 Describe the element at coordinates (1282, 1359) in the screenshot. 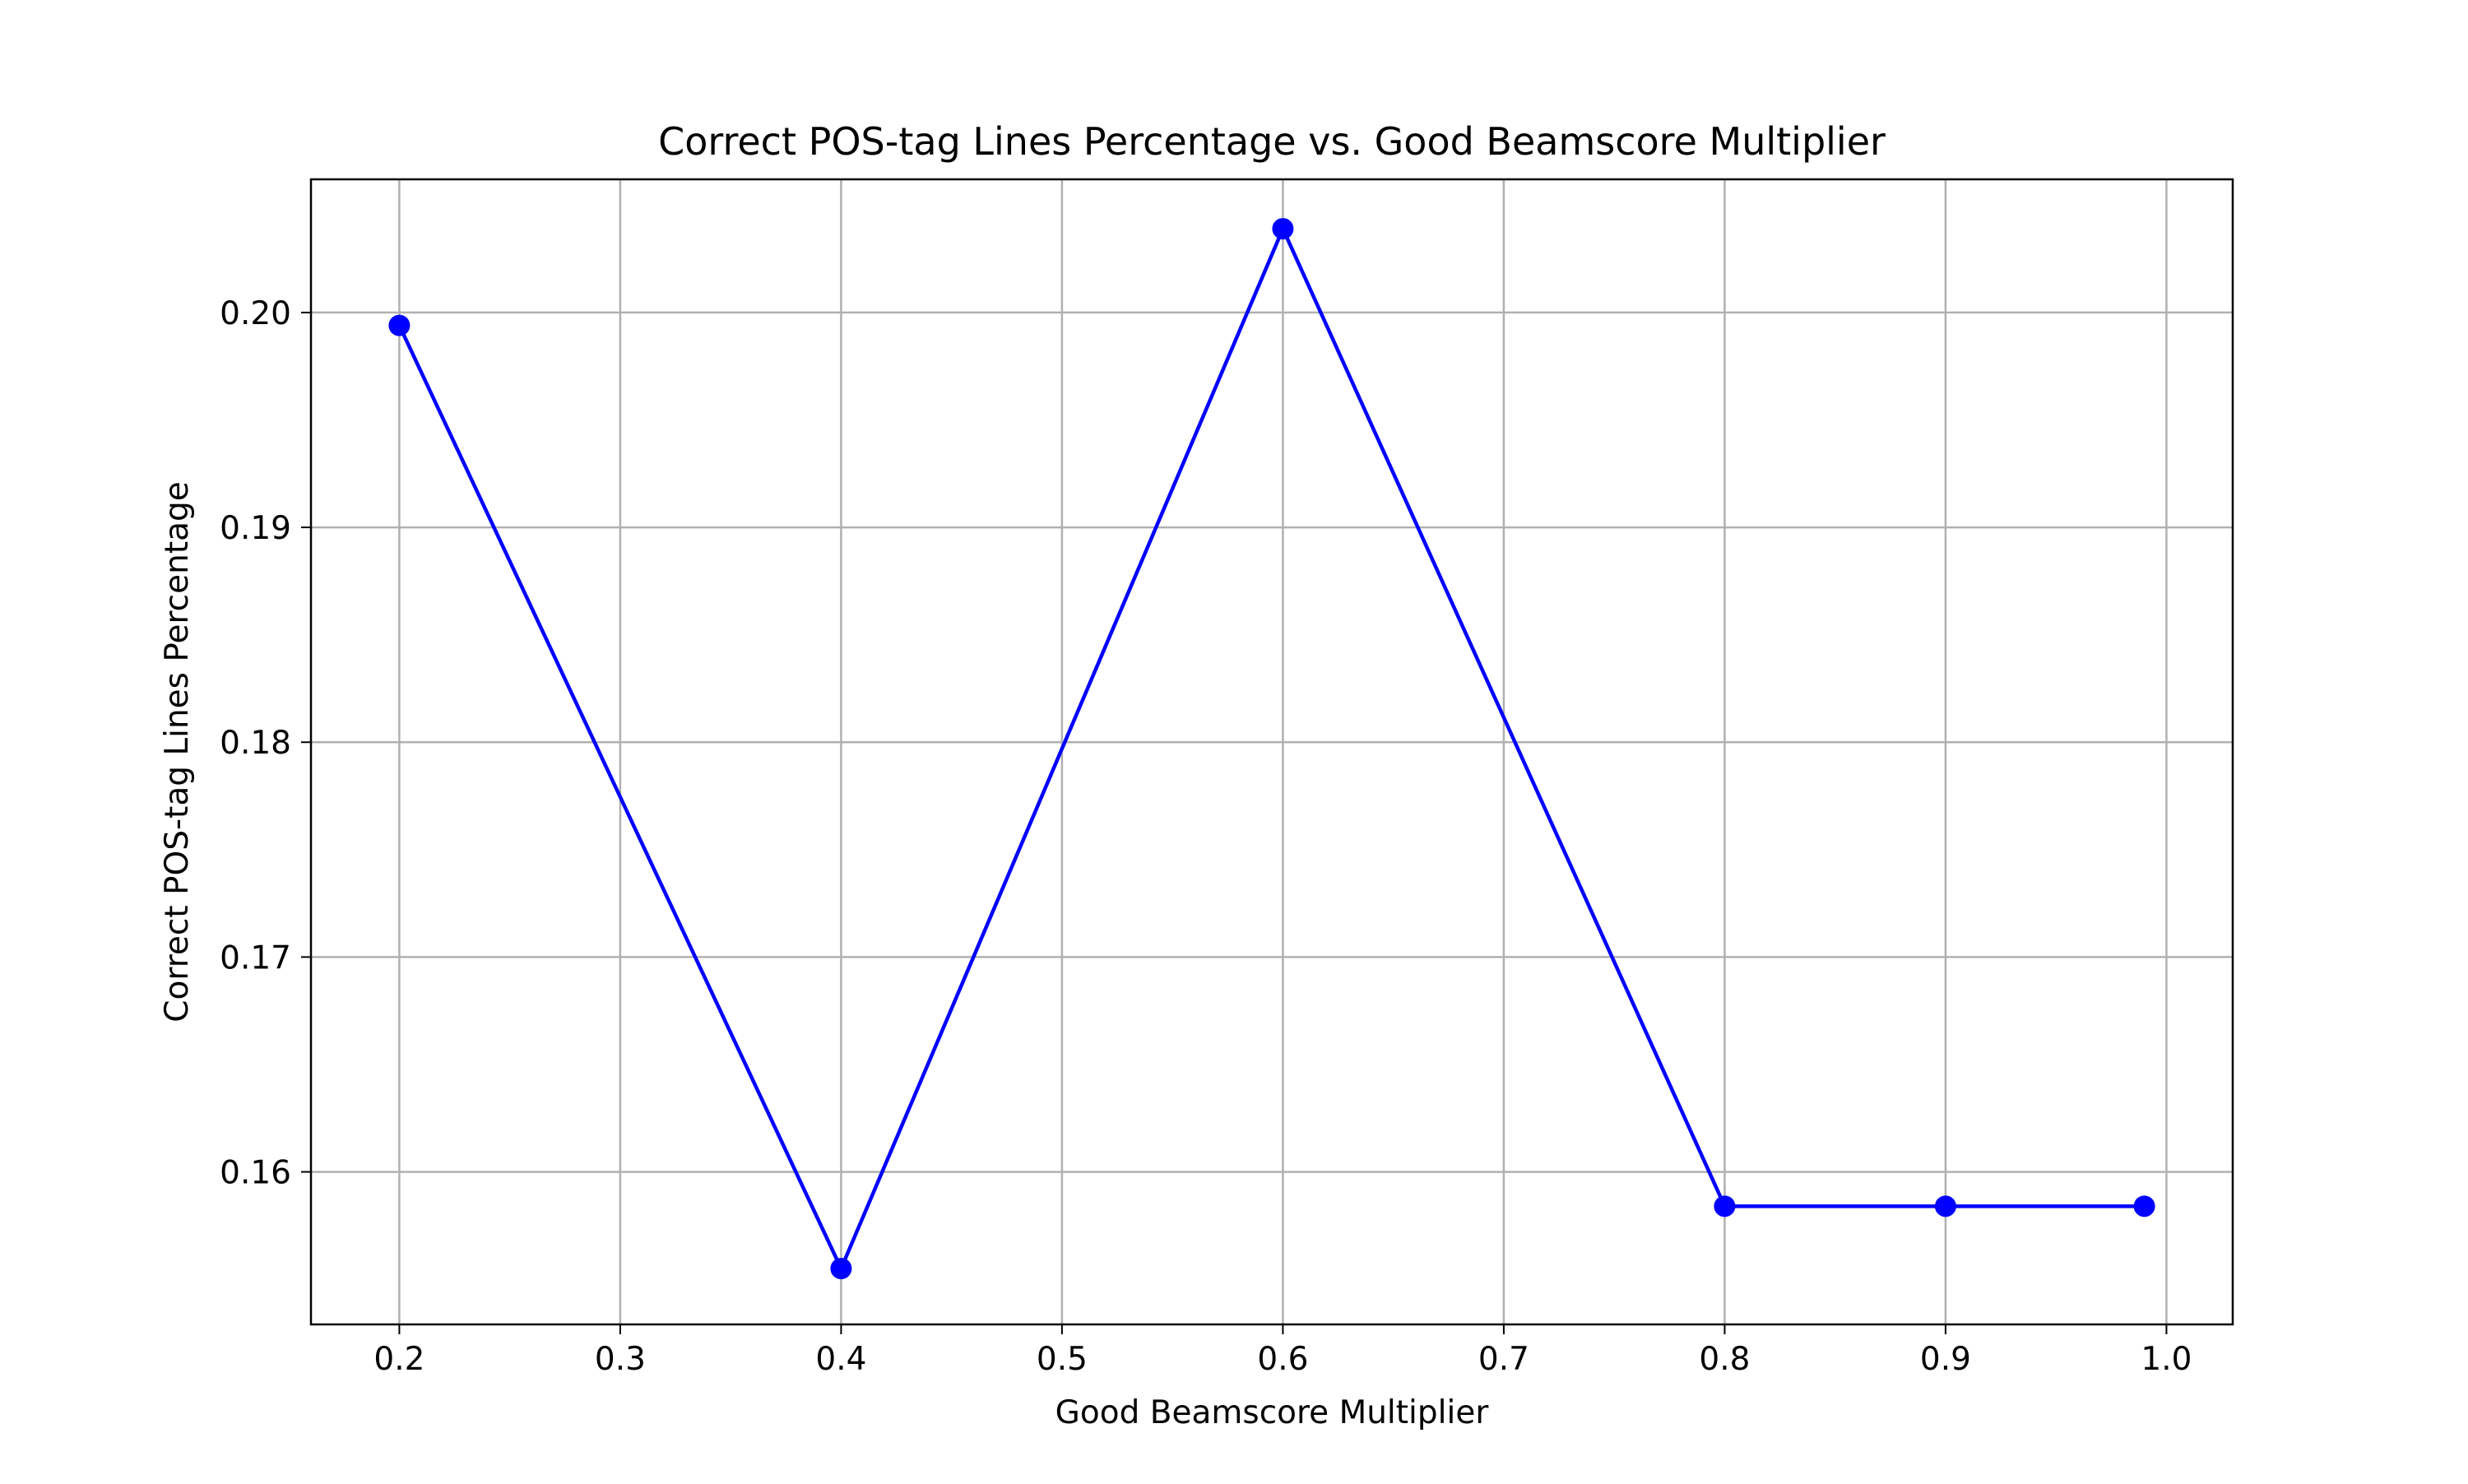

I see `x-tick-label: 0.6` at that location.